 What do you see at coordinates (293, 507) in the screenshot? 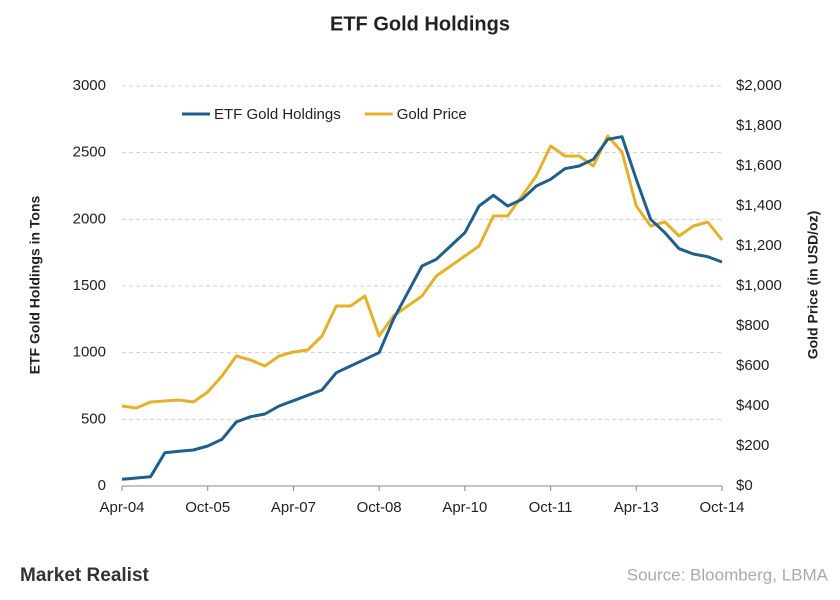
I see `x-tick-label: Apr-07` at bounding box center [293, 507].